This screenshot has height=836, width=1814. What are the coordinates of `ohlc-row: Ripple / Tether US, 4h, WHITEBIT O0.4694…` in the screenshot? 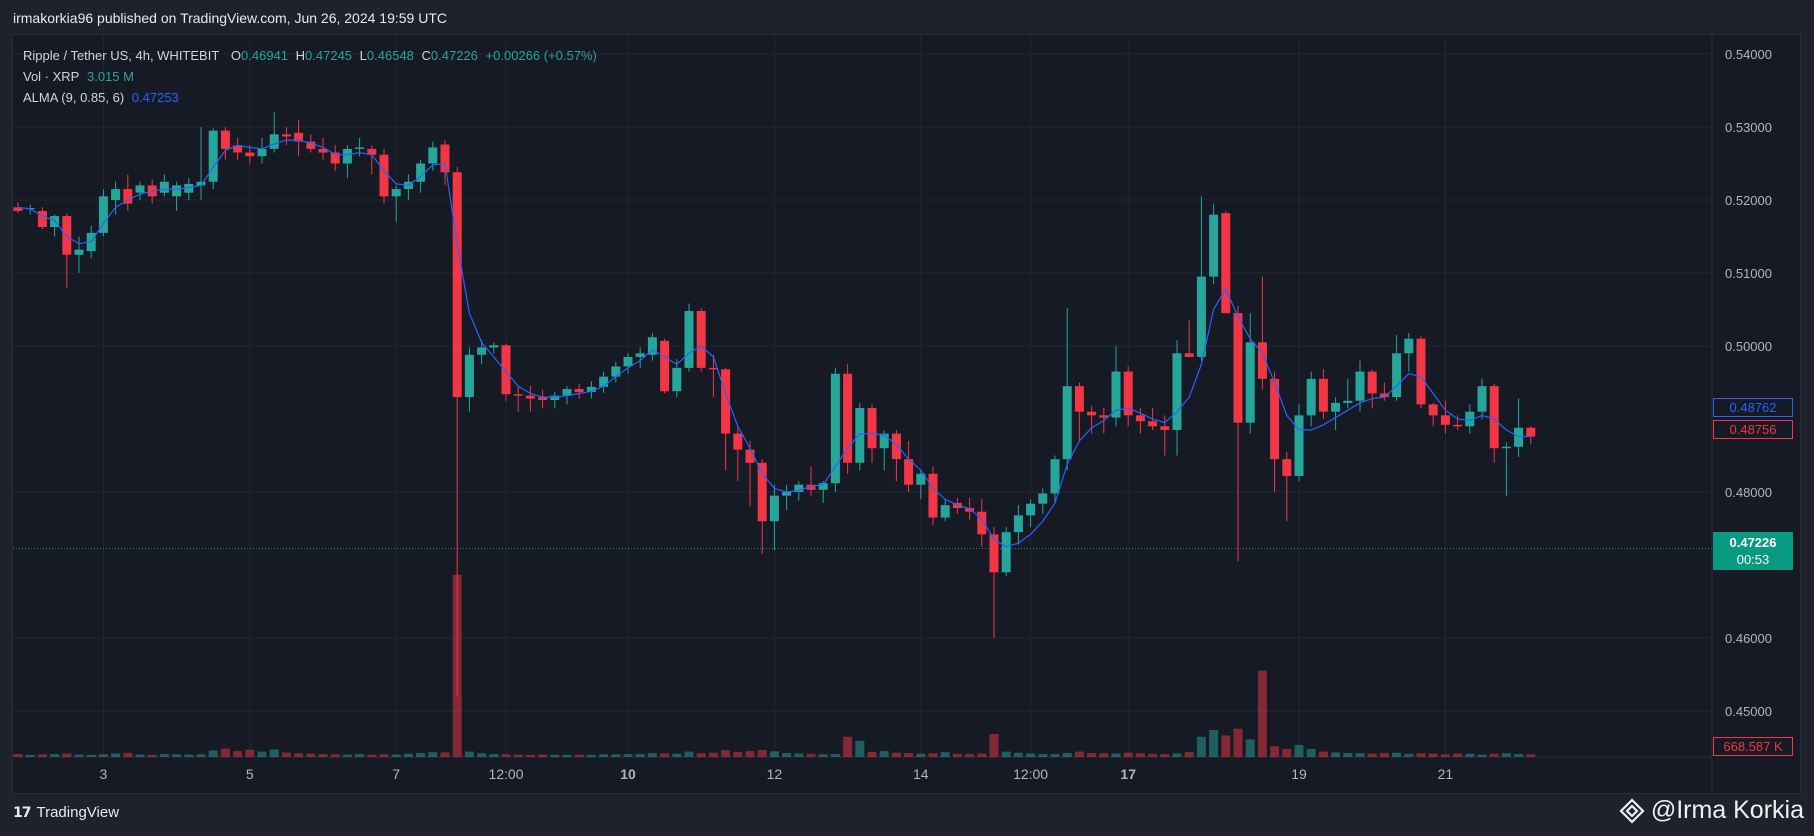 It's located at (312, 55).